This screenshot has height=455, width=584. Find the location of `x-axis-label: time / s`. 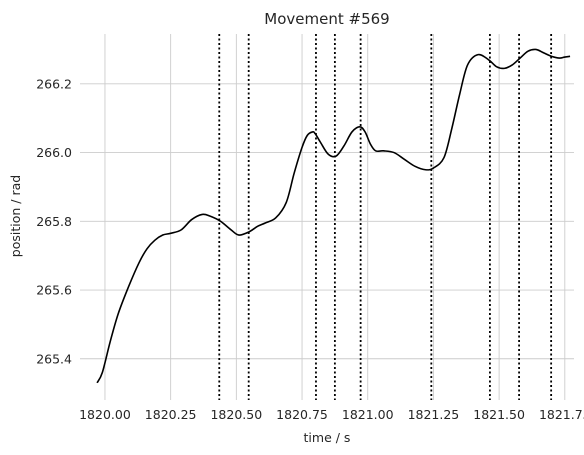

x-axis-label: time / s is located at coordinates (327, 437).